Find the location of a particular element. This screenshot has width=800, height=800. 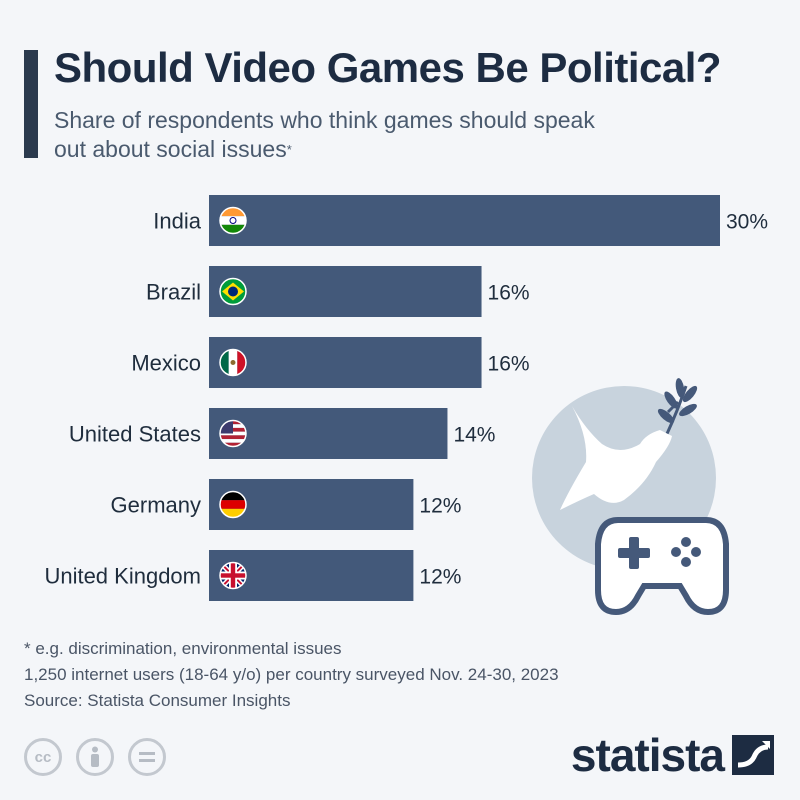

olive-branch-icon is located at coordinates (677, 407).